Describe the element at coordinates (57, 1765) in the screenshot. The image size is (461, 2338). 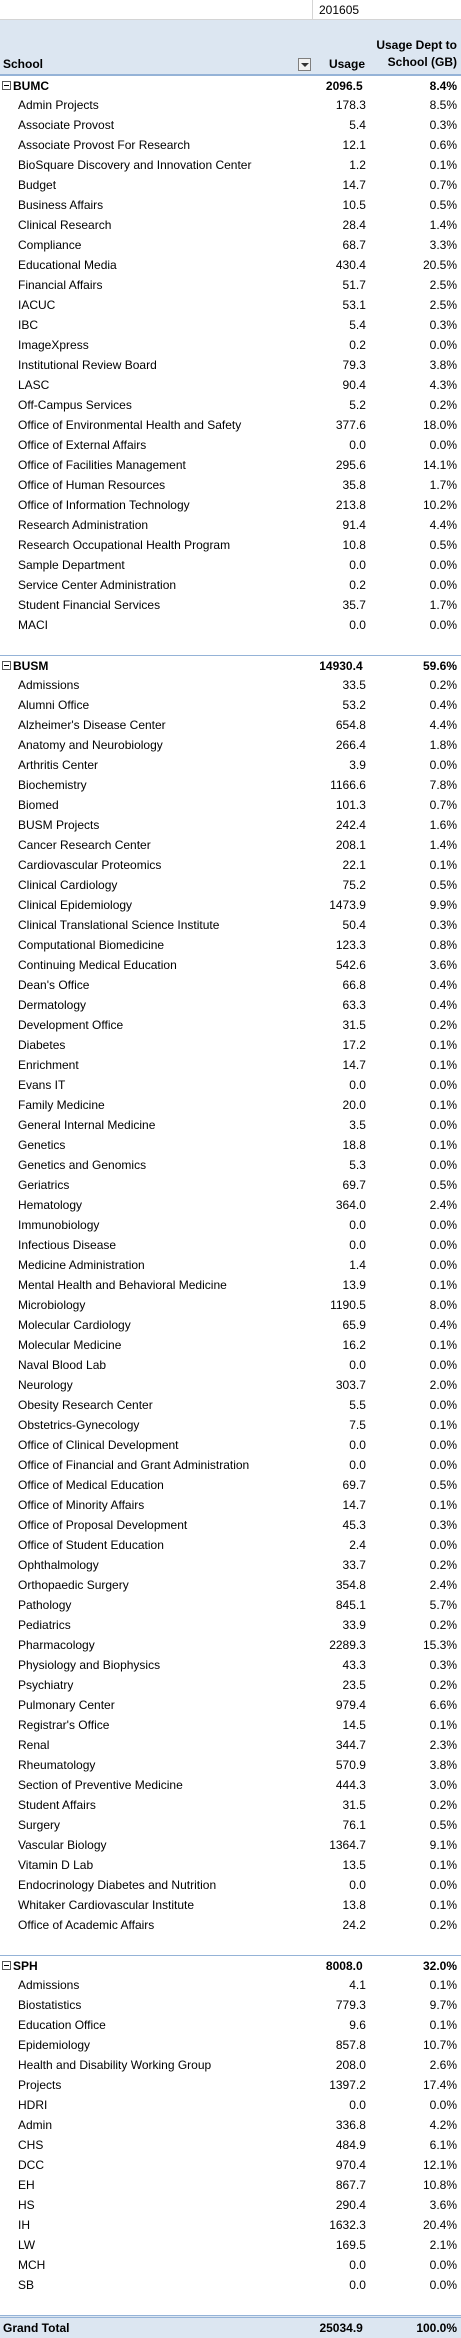
I see `dept-name: Rheumatology` at that location.